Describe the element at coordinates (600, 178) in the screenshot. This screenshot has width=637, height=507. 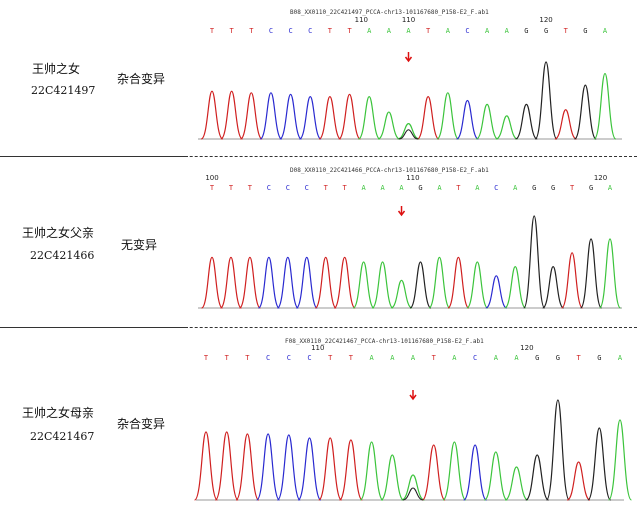
I see `position-label: 120` at that location.